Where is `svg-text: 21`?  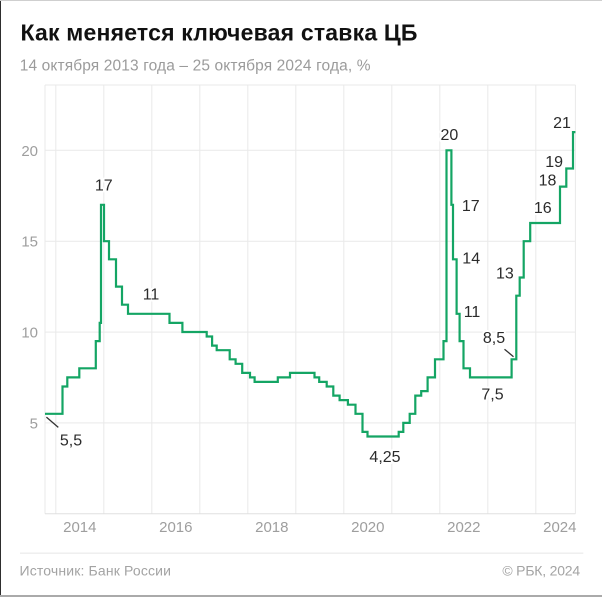
svg-text: 21 is located at coordinates (562, 123).